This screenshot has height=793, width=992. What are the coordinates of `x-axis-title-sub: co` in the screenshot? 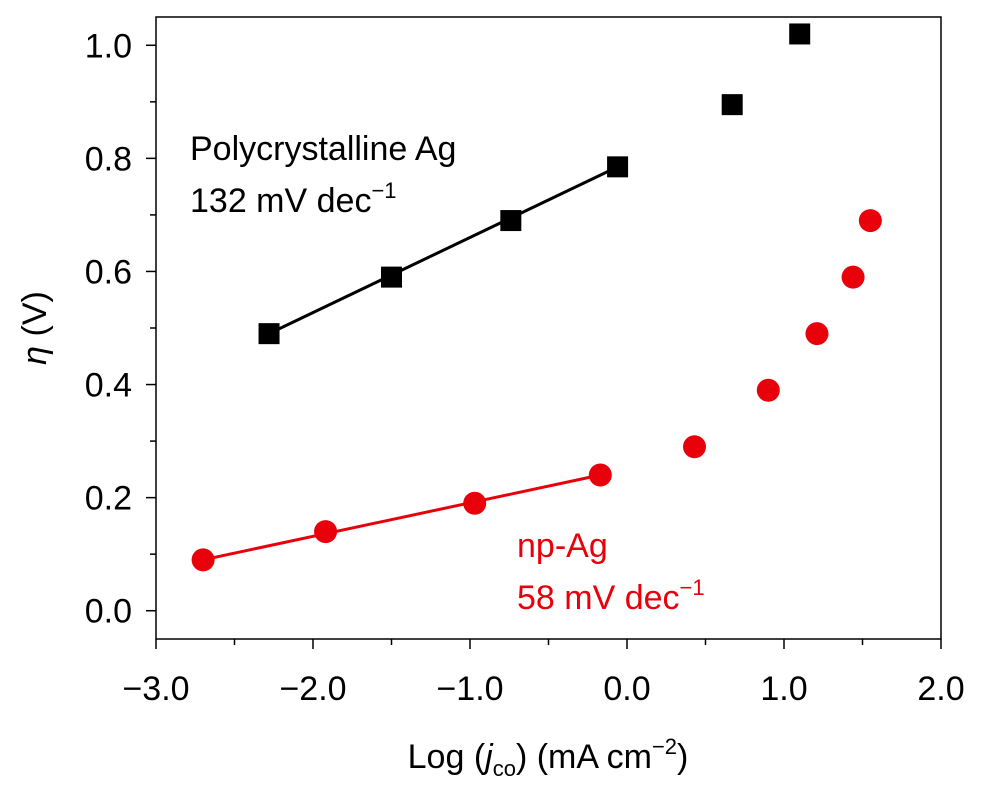 It's located at (504, 768).